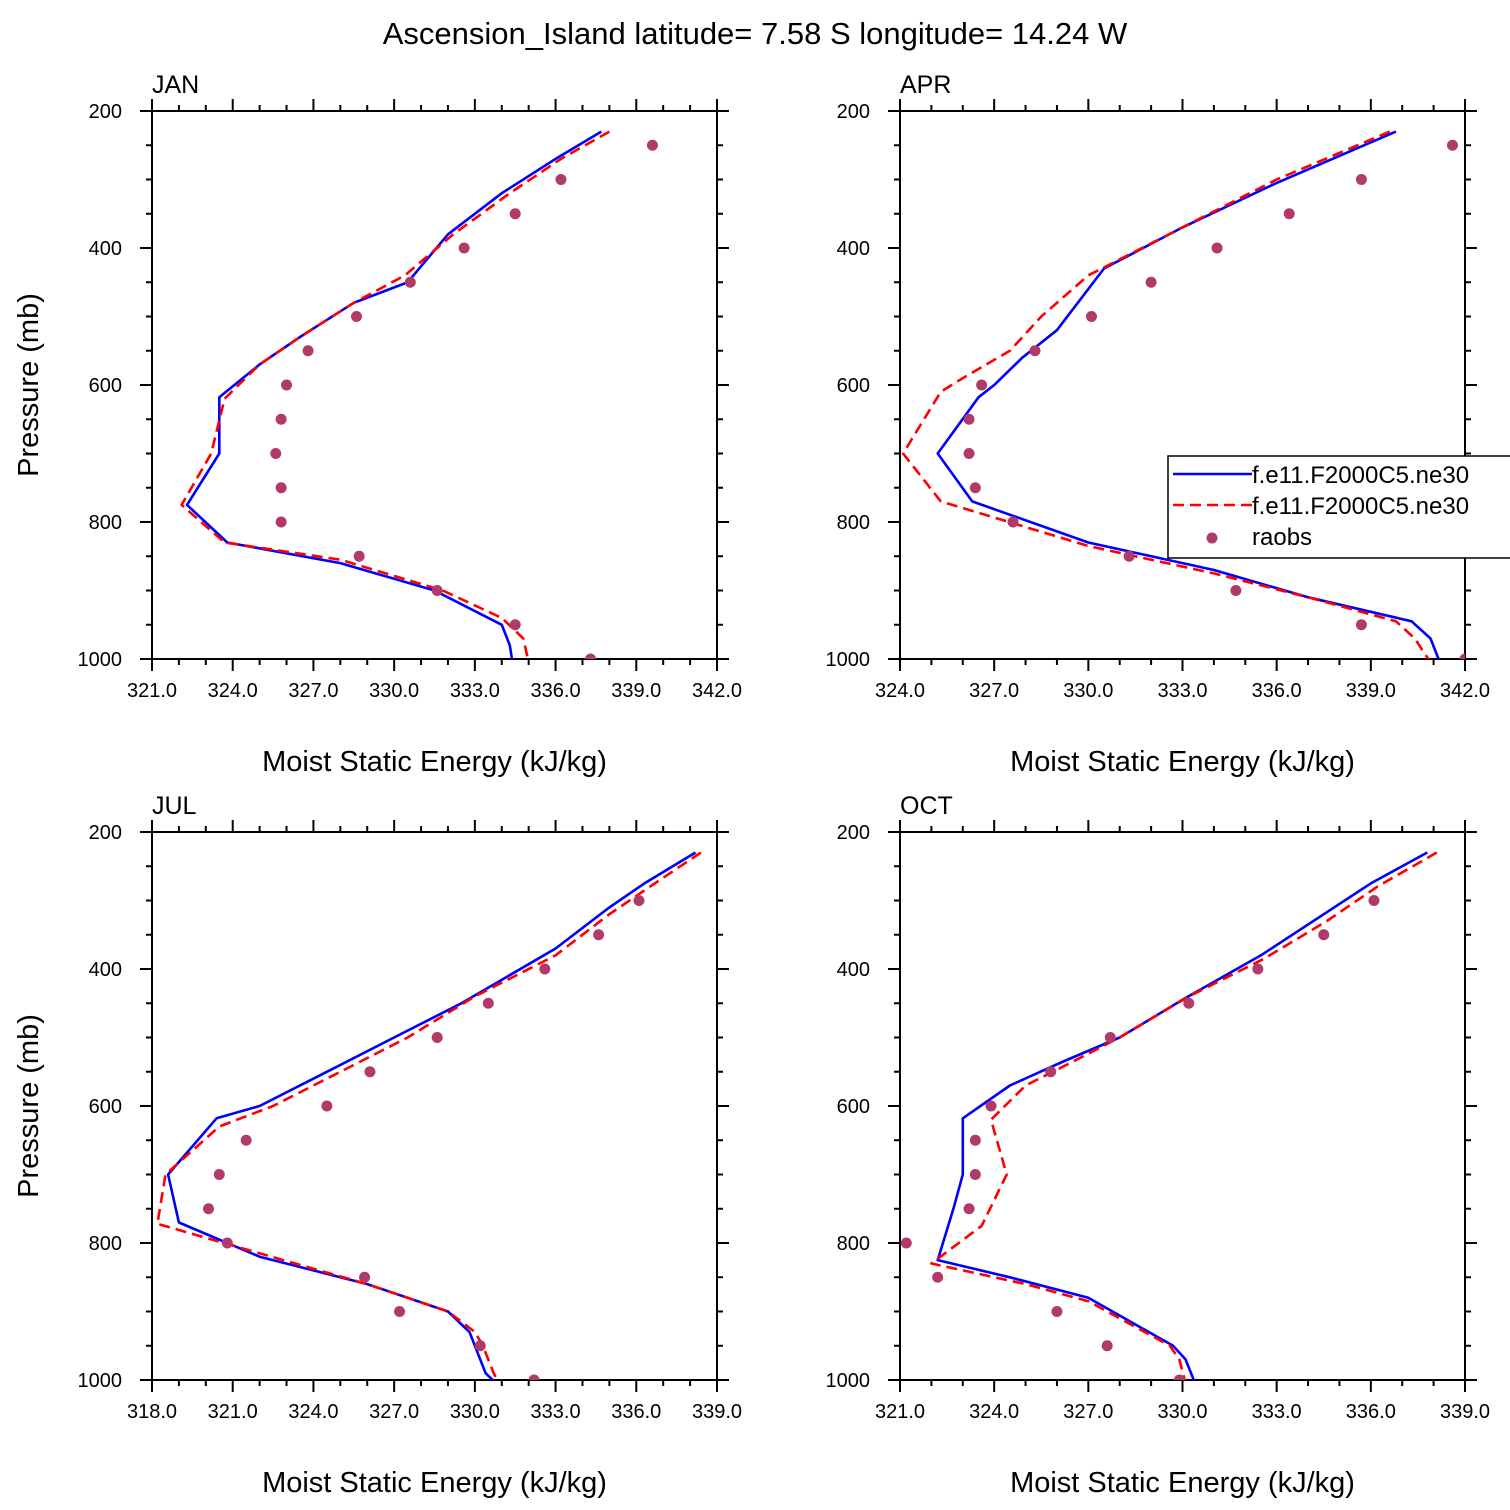 The height and width of the screenshot is (1510, 1510). I want to click on y-tick-label: 600, so click(853, 1107).